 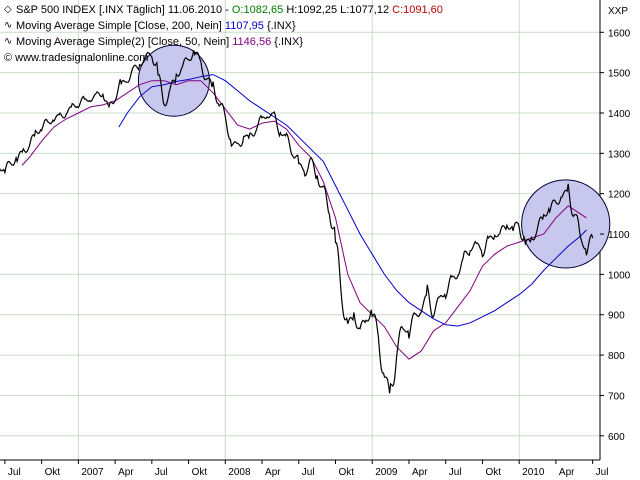 I want to click on y-axis-label: XXP, so click(x=618, y=11).